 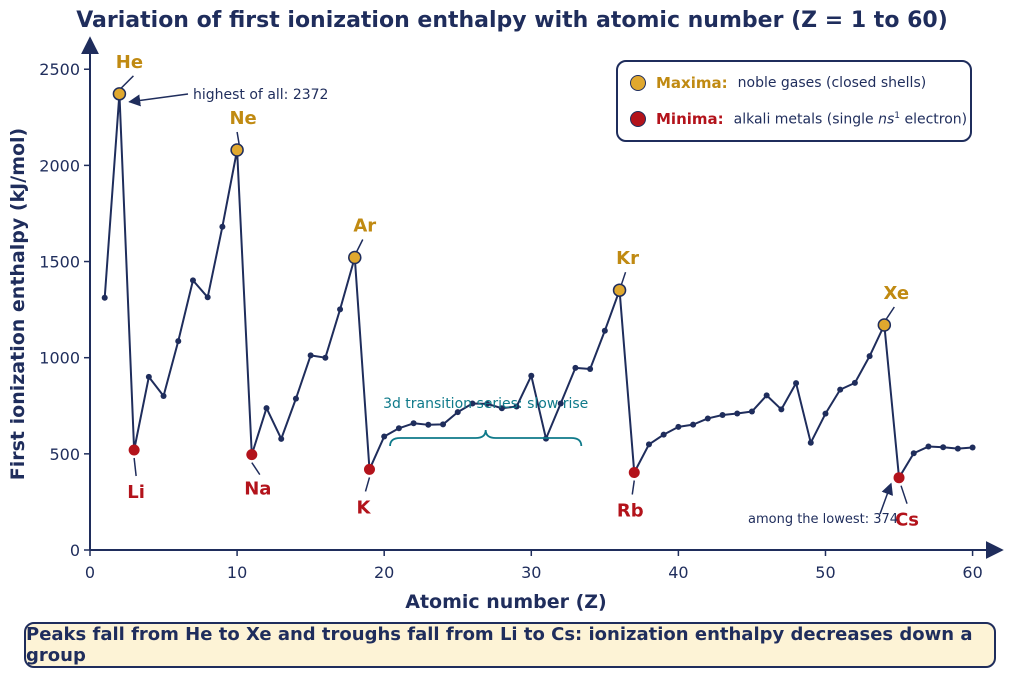 I want to click on legend-maxima: Maxima: noble gases (closed shells), so click(x=778, y=83).